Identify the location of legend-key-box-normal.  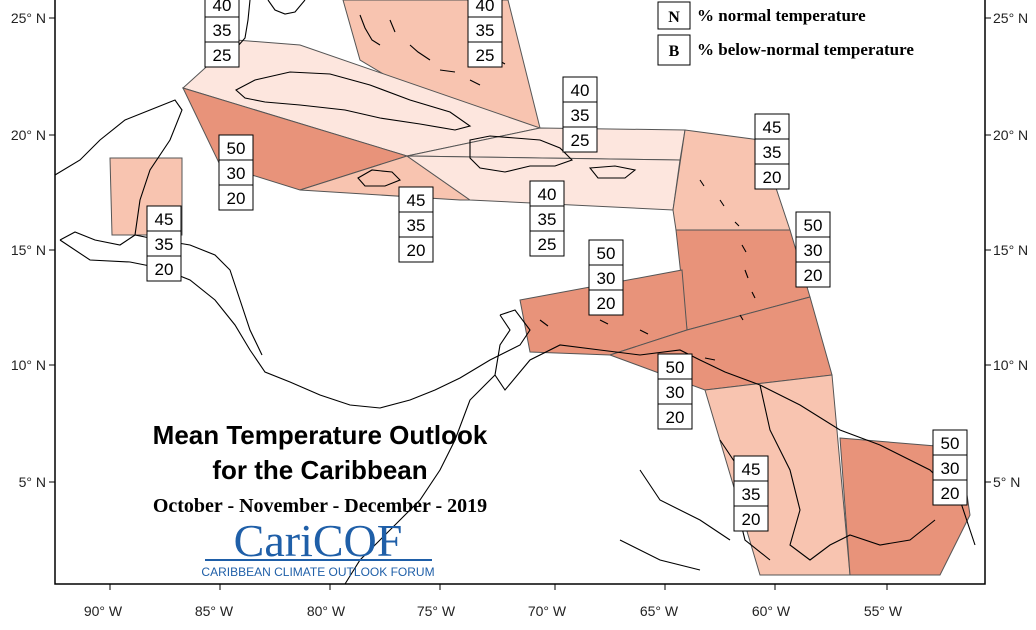
(674, 15).